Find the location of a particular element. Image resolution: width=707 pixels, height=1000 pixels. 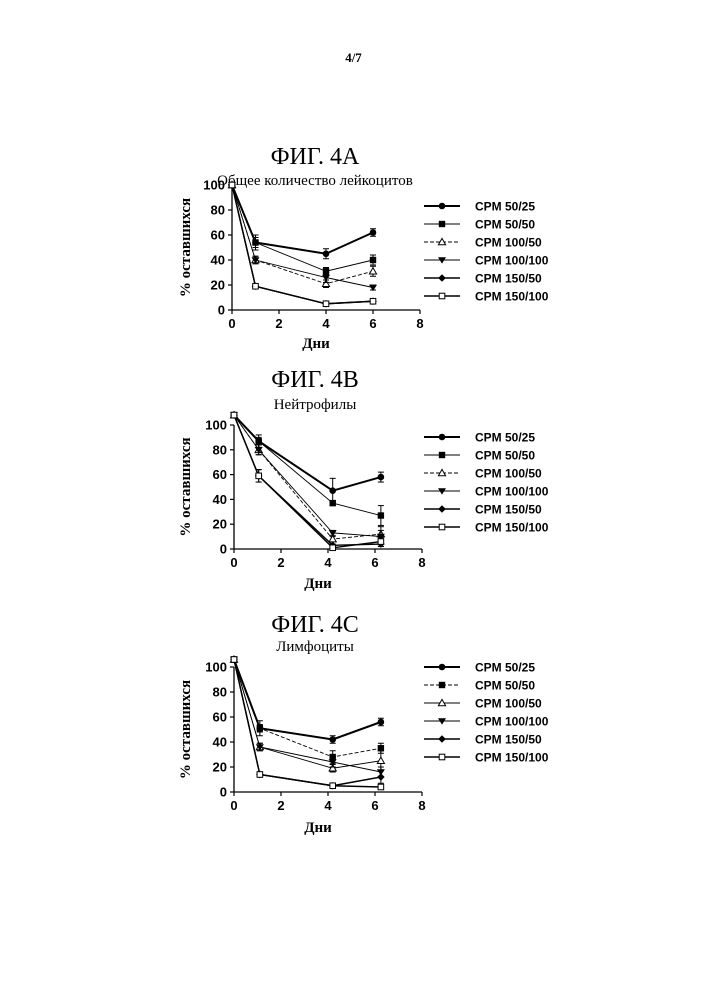

legend-item: CPM 150/50 is located at coordinates (483, 510).